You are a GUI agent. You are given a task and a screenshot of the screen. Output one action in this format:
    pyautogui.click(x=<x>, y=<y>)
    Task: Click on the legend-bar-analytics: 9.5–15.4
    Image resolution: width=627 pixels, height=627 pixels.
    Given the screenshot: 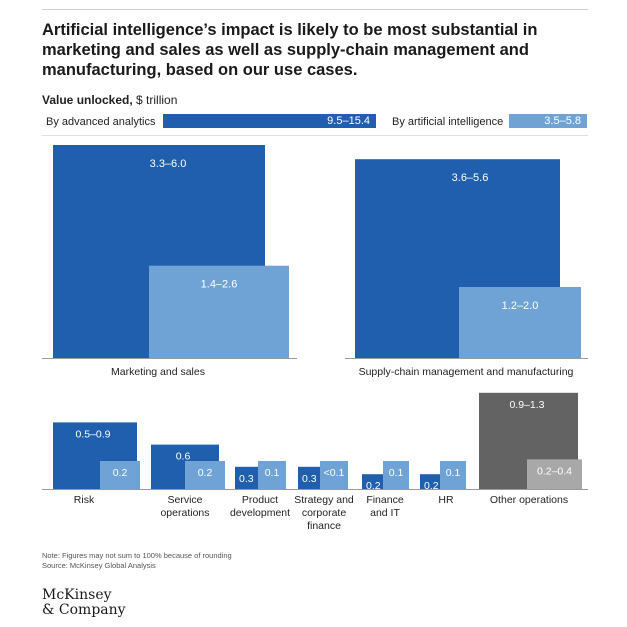 What is the action you would take?
    pyautogui.click(x=269, y=121)
    